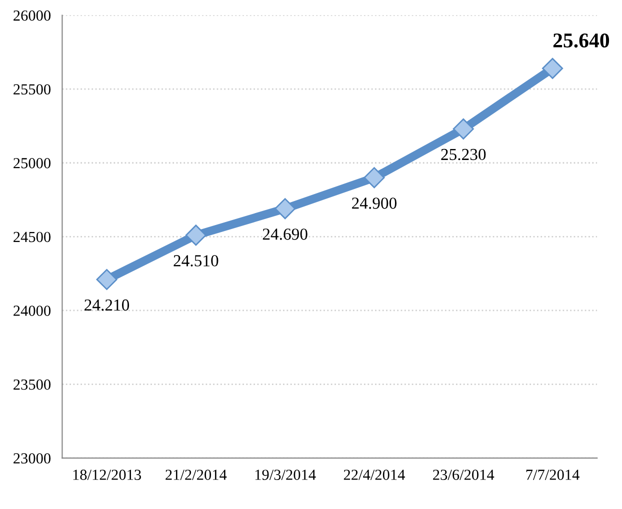 The height and width of the screenshot is (509, 622). What do you see at coordinates (553, 475) in the screenshot?
I see `x-tick-label: 7/7/2014` at bounding box center [553, 475].